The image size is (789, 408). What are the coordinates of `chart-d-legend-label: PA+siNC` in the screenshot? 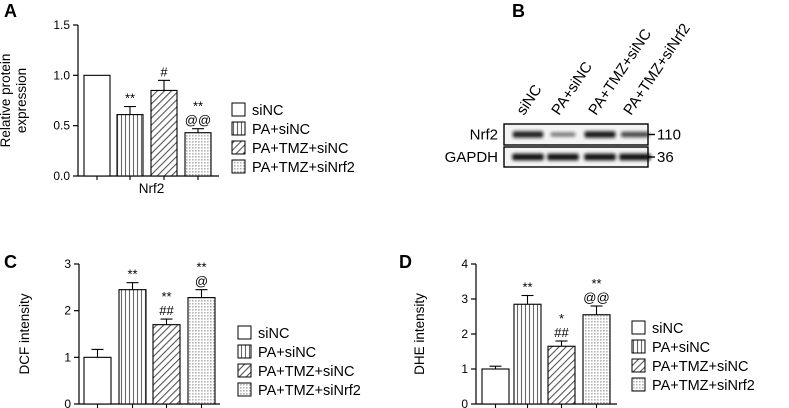 It's located at (681, 348).